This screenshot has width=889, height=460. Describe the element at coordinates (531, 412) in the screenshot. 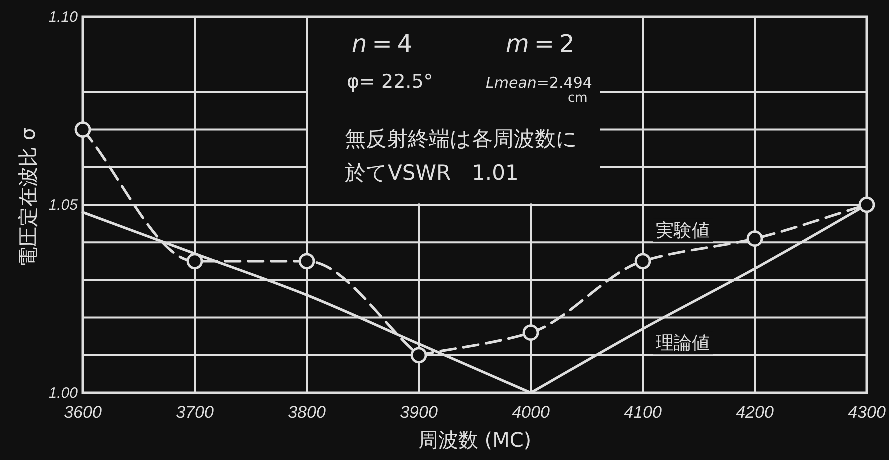

I see `x-tick-label: 4000` at that location.